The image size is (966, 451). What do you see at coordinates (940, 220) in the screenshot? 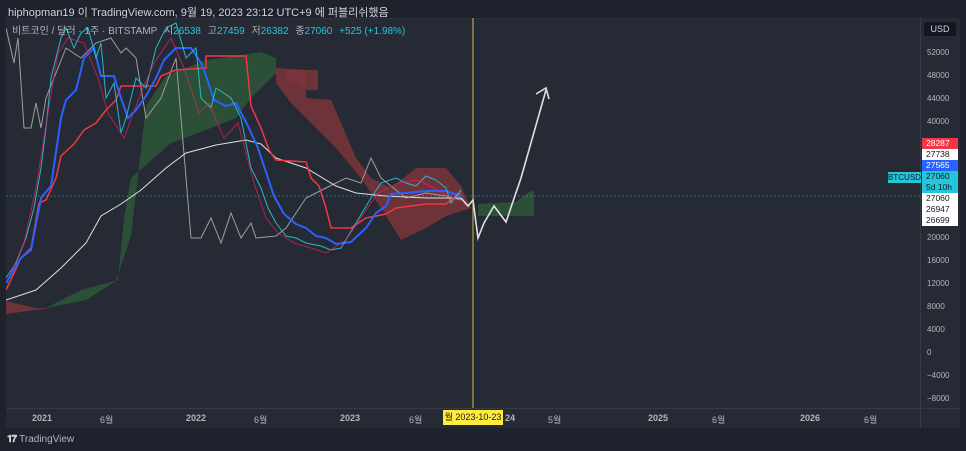
I see `price-label: 26699` at bounding box center [940, 220].